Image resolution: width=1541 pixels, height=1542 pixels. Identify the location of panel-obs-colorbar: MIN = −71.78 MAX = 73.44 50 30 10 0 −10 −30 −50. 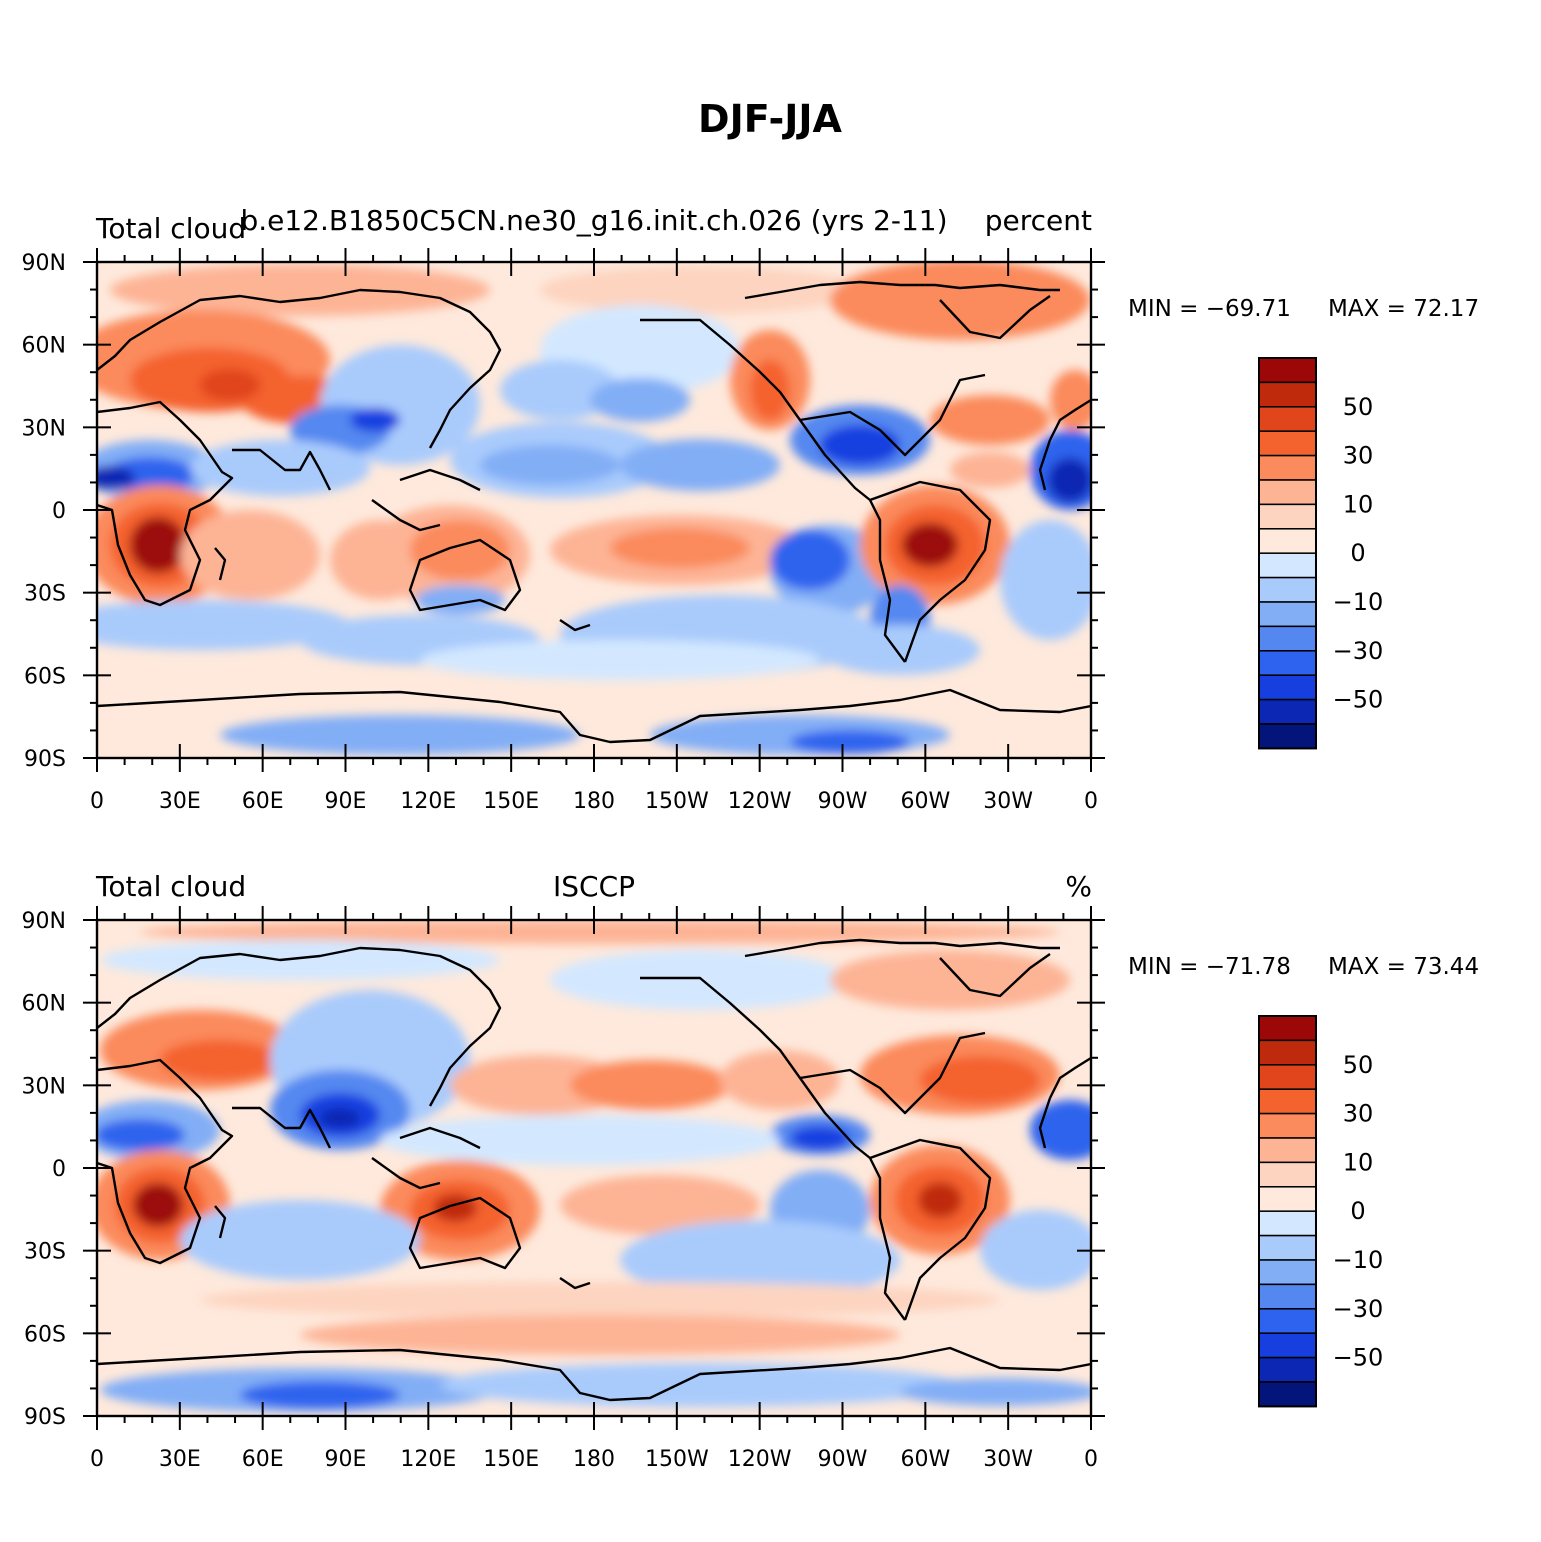
(1303, 1181).